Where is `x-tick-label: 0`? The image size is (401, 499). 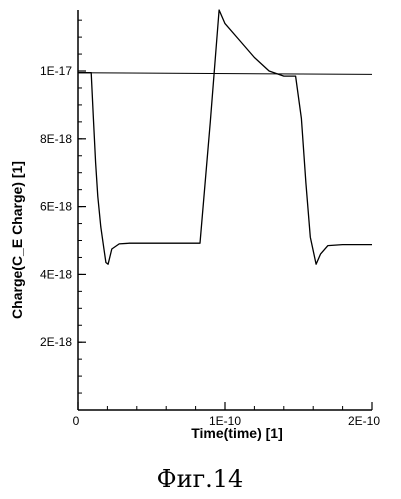 x-tick-label: 0 is located at coordinates (76, 421).